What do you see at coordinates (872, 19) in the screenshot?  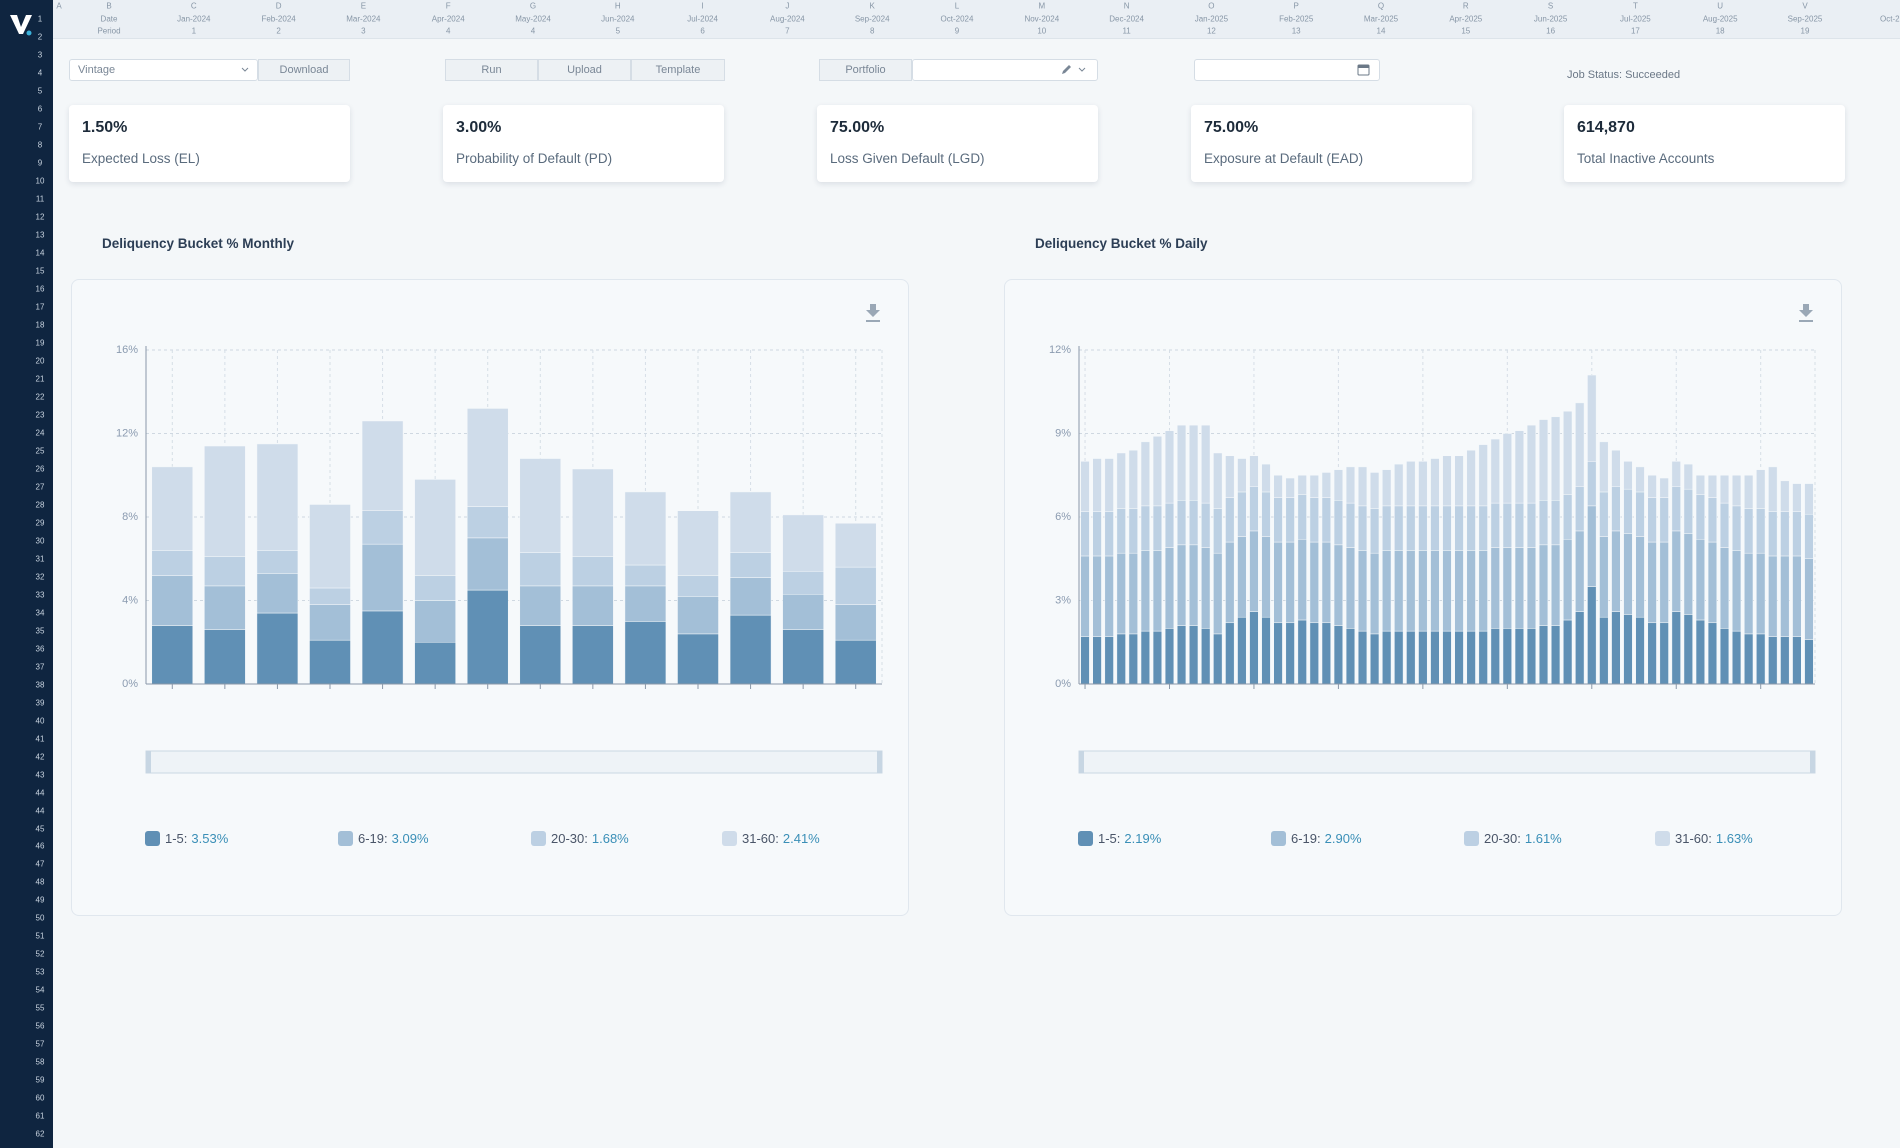 I see `sheet-cell: Sep-2024` at bounding box center [872, 19].